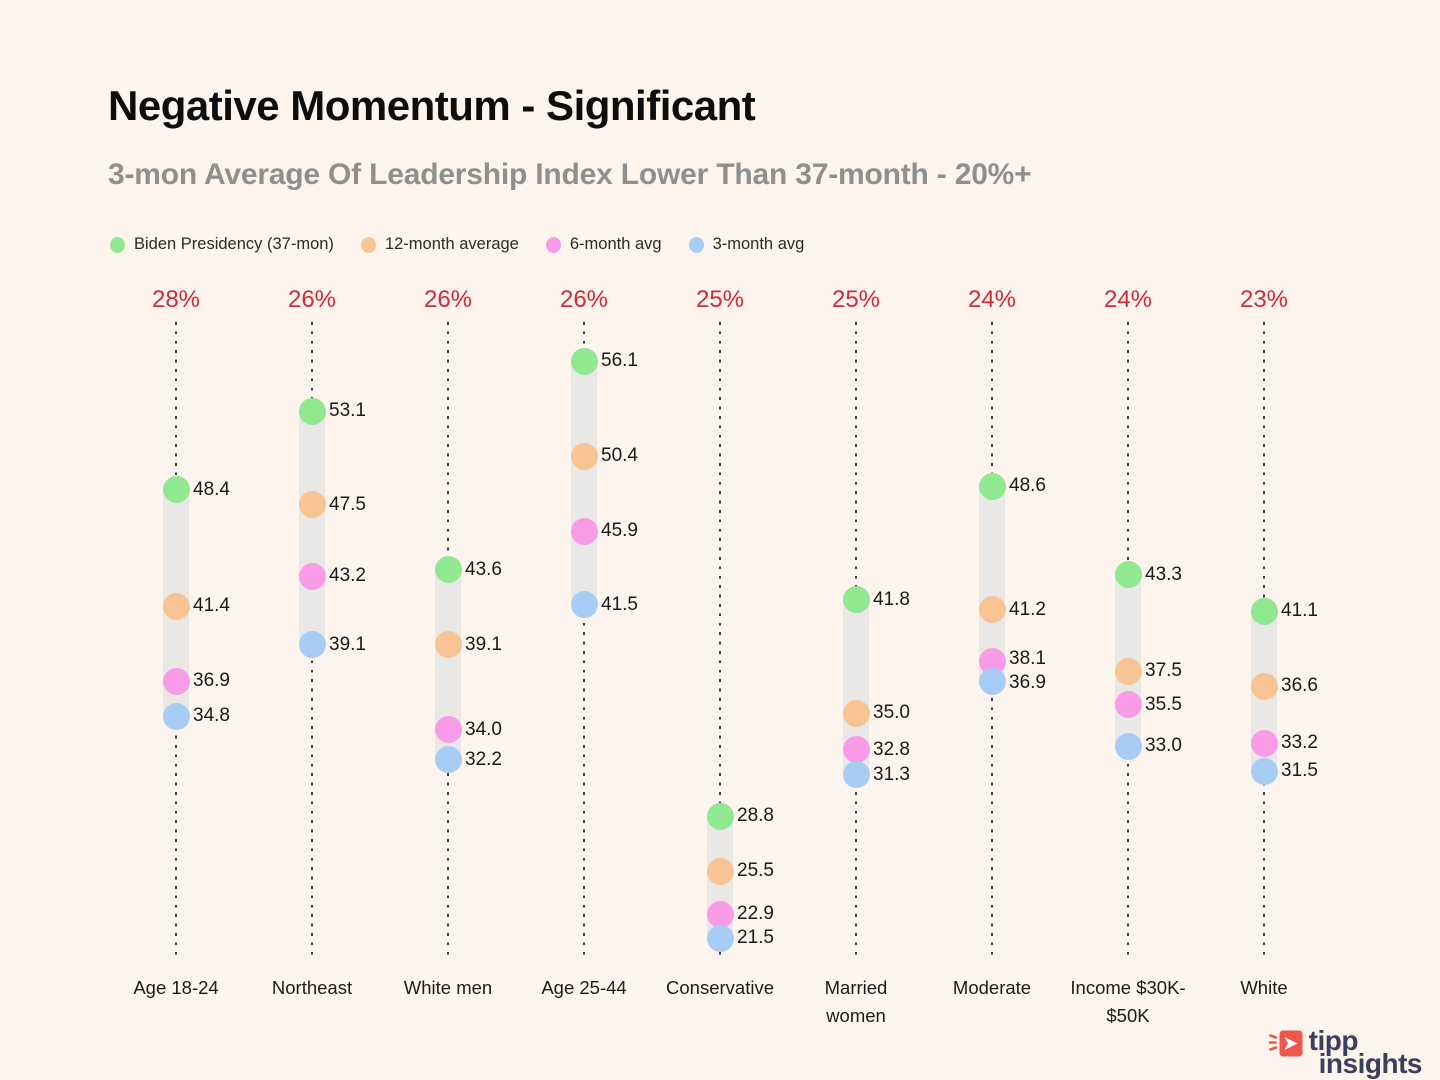 The height and width of the screenshot is (1080, 1440). What do you see at coordinates (1027, 609) in the screenshot?
I see `value-label: 41.2` at bounding box center [1027, 609].